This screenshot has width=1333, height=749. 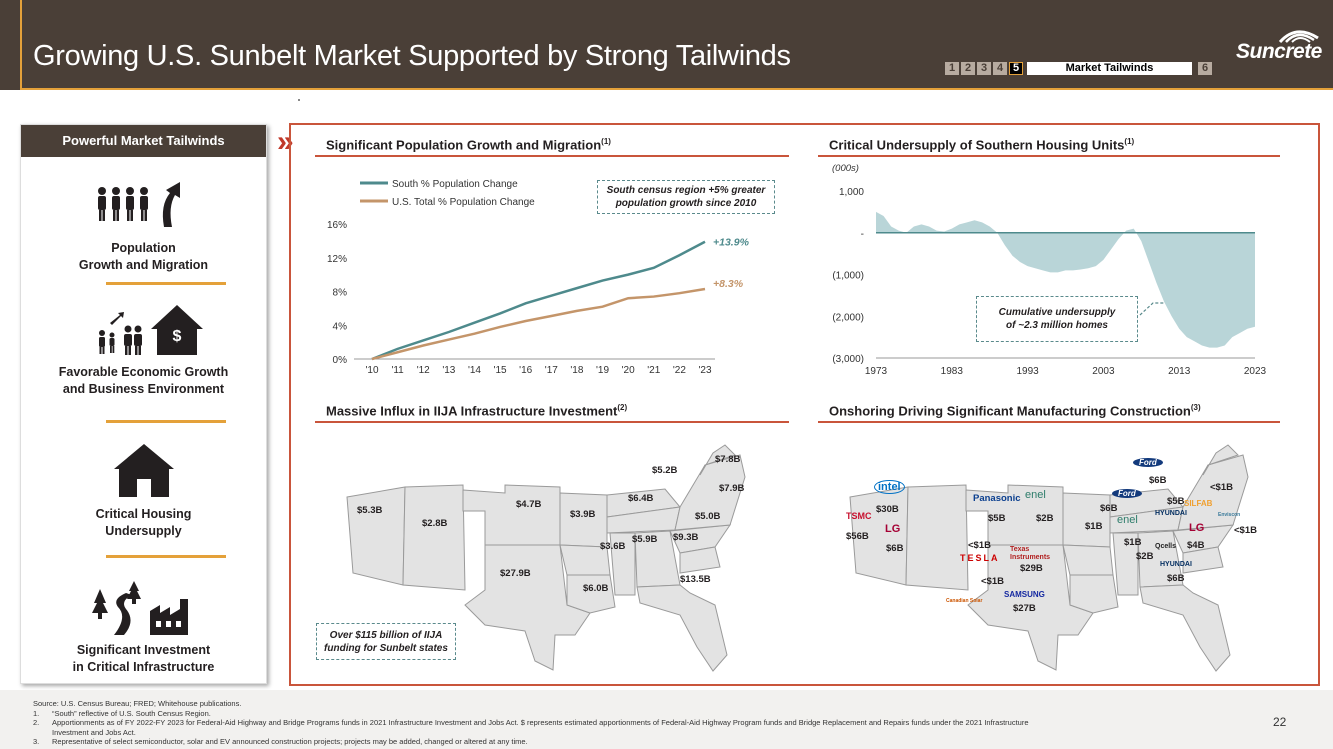 What do you see at coordinates (596, 588) in the screenshot?
I see `iija-value-label: $6.0B` at bounding box center [596, 588].